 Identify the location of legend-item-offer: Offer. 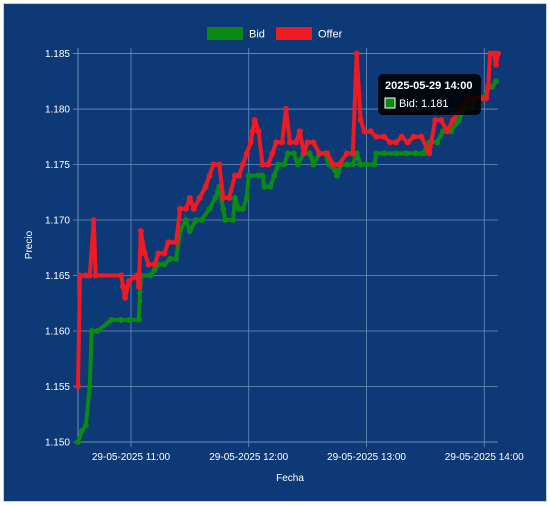
(309, 34).